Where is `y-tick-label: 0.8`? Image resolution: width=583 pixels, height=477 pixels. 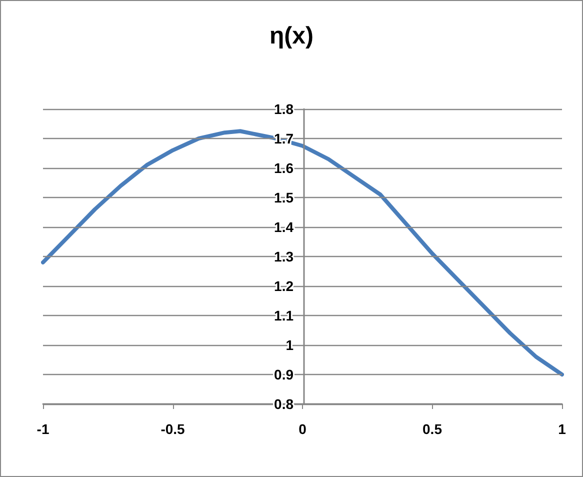
y-tick-label: 0.8 is located at coordinates (284, 404).